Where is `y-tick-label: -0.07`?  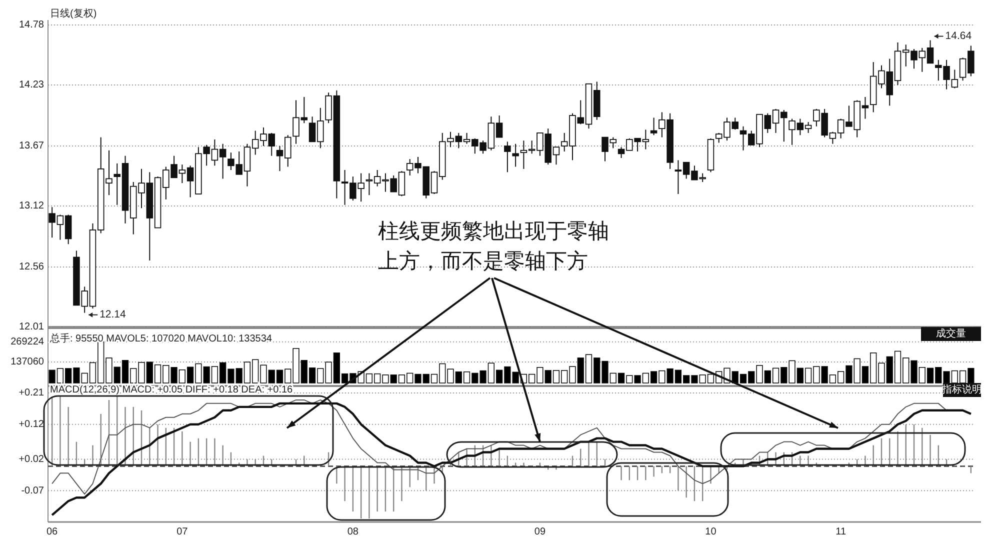
y-tick-label: -0.07 is located at coordinates (32, 490).